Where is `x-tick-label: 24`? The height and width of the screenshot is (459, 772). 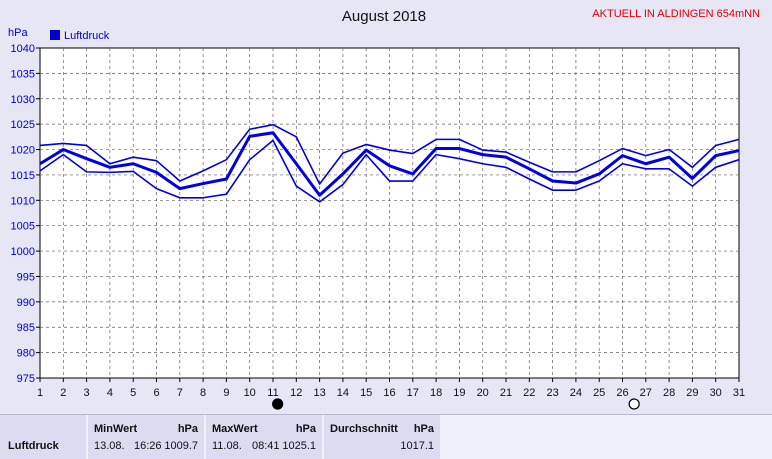
x-tick-label: 24 is located at coordinates (576, 393).